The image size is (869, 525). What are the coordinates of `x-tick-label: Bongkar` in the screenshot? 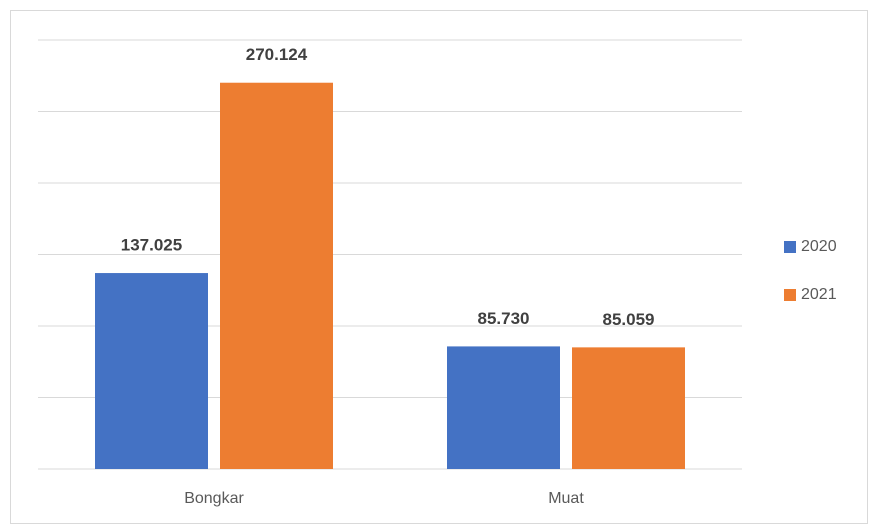 It's located at (214, 498).